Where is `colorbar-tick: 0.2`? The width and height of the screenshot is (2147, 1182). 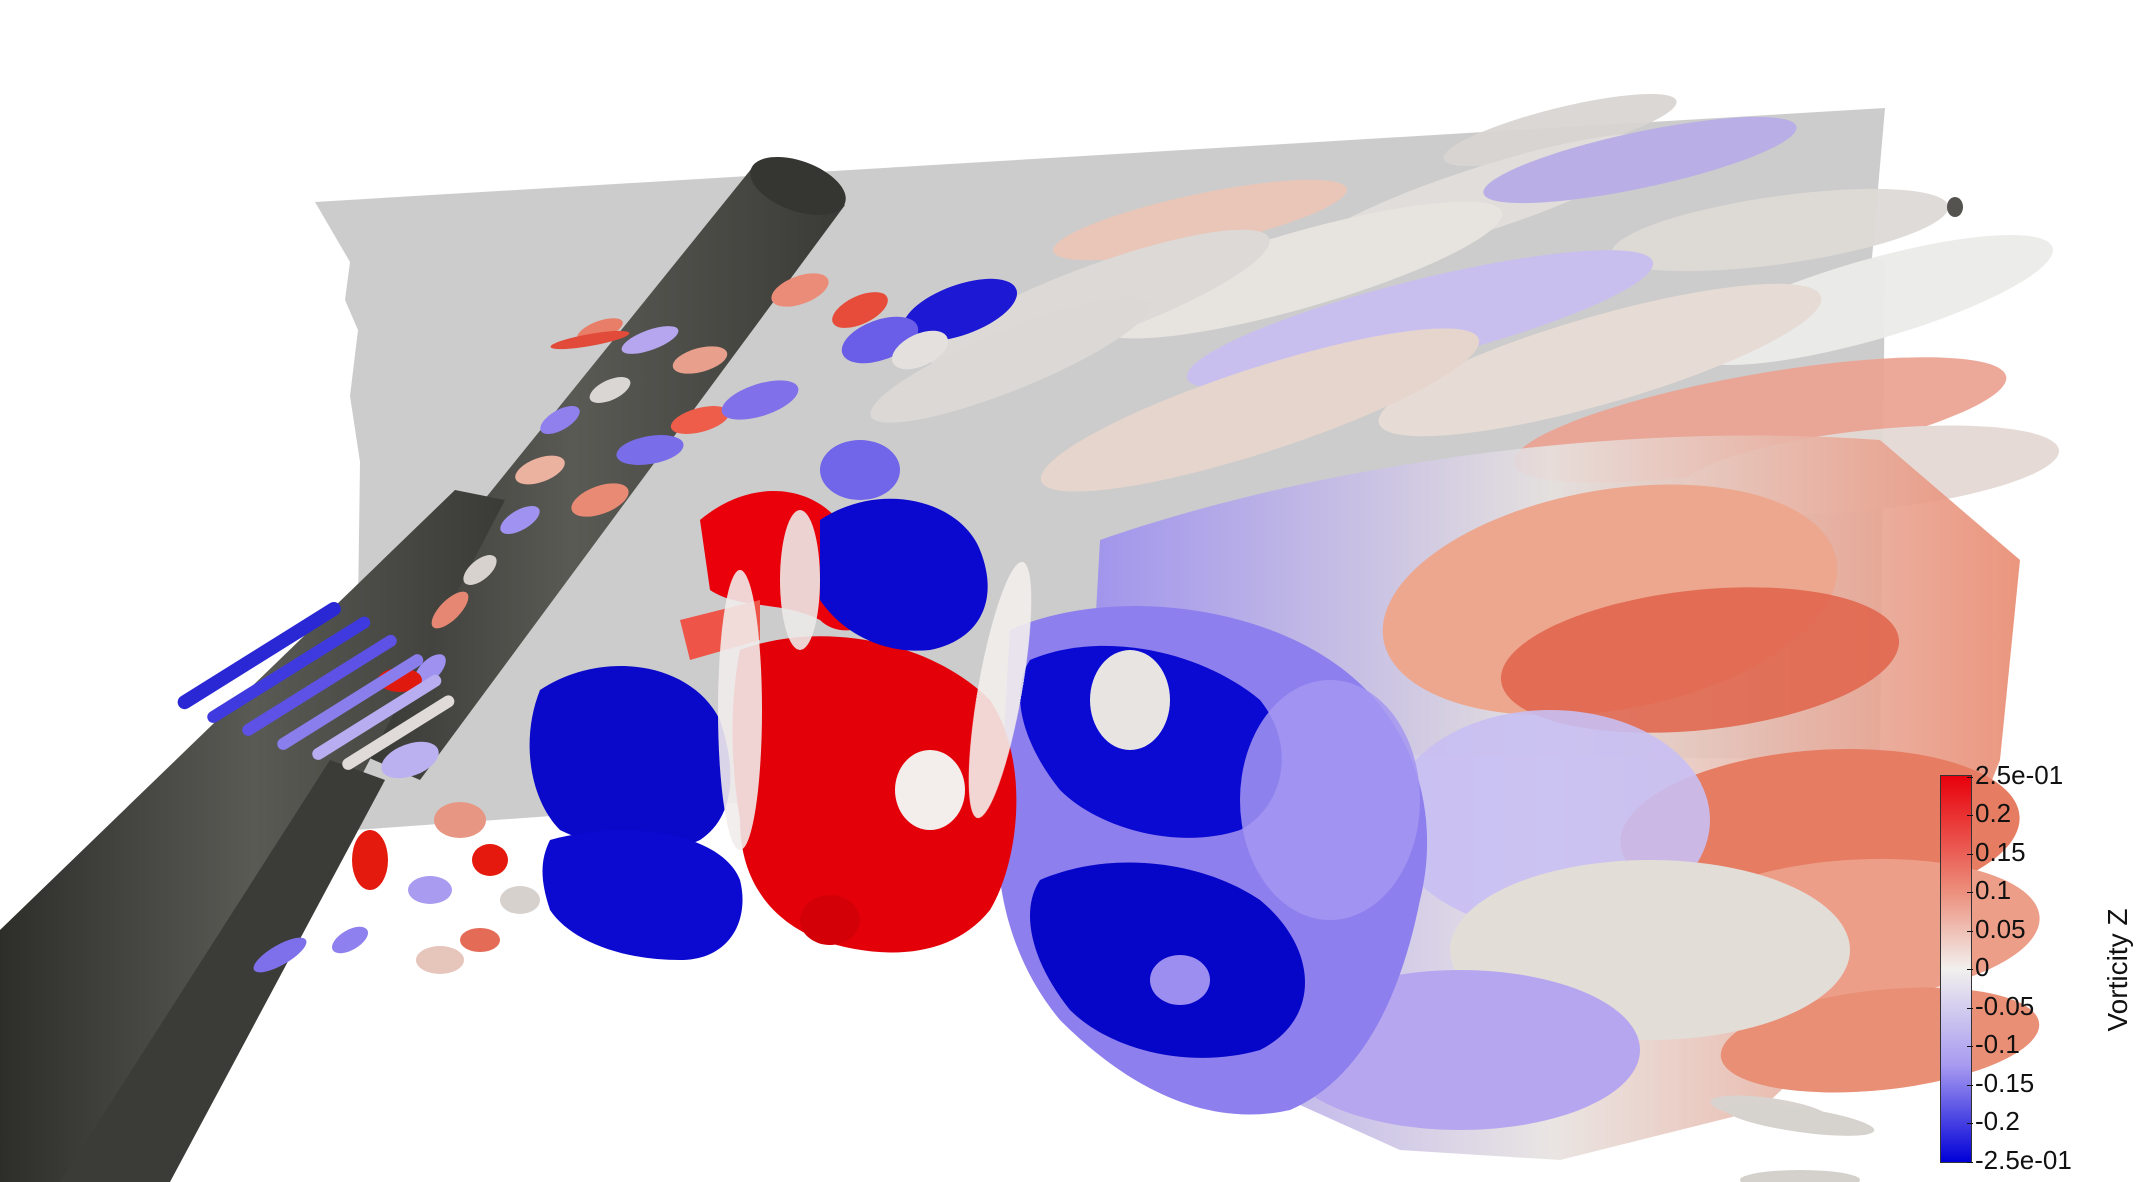
colorbar-tick: 0.2 is located at coordinates (1989, 813).